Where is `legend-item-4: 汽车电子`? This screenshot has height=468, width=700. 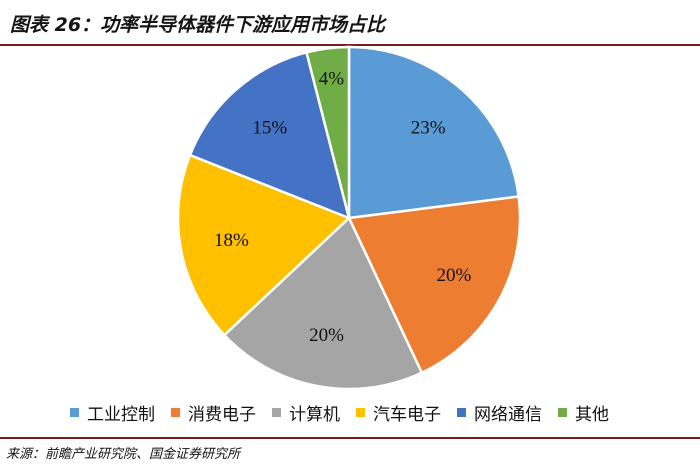 legend-item-4: 汽车电子 is located at coordinates (398, 412).